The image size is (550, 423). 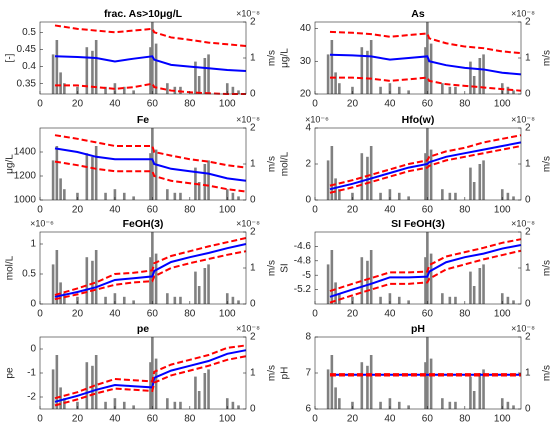 I want to click on y-tick-label: 1000, so click(x=25, y=200).